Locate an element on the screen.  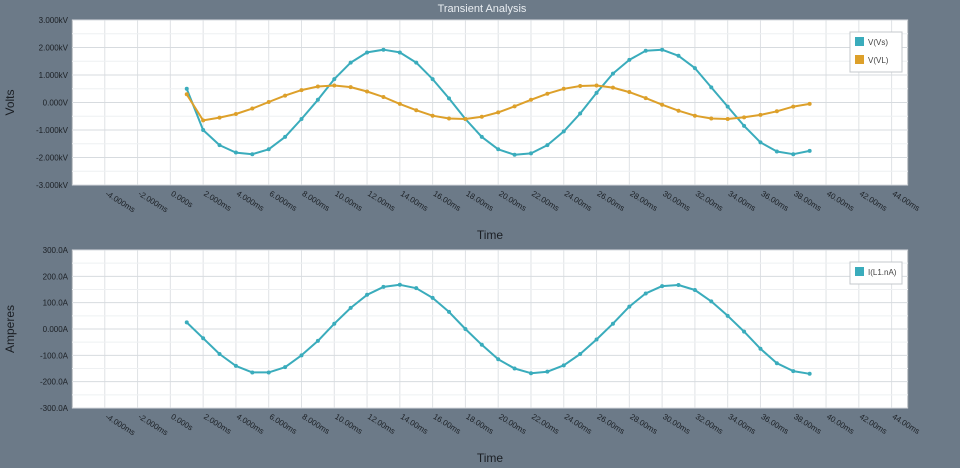
y-tick-label: 0.000V is located at coordinates (56, 103).